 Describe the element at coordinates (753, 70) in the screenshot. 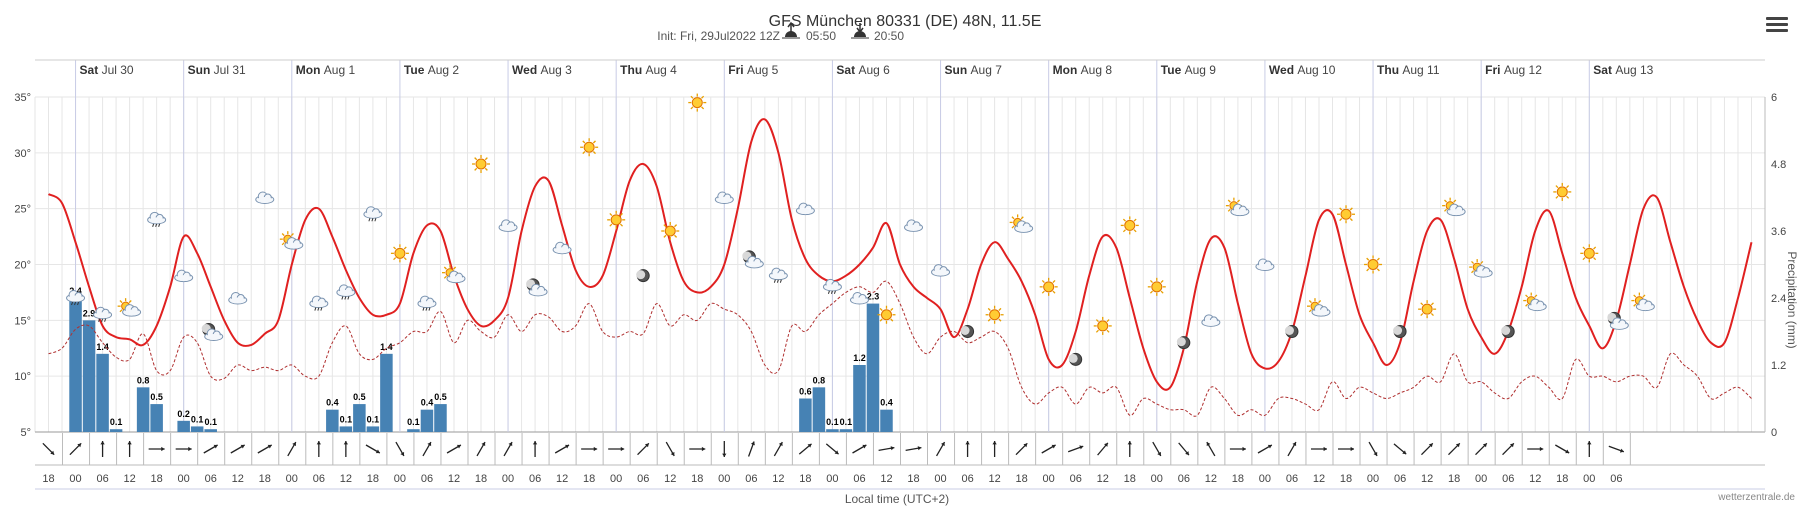

I see `day-label: Fri Aug 5` at that location.